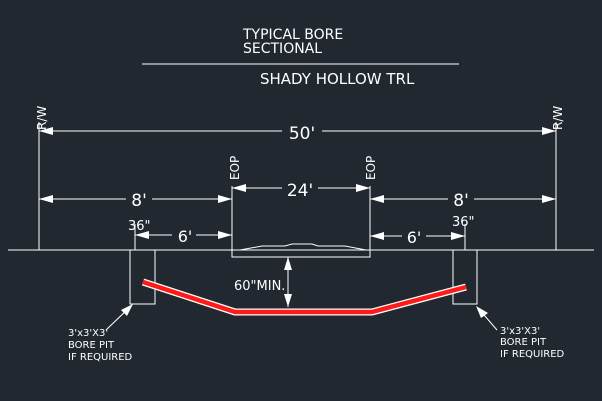 The image size is (602, 401). Describe the element at coordinates (482, 312) in the screenshot. I see `leader-right-arrow` at that location.